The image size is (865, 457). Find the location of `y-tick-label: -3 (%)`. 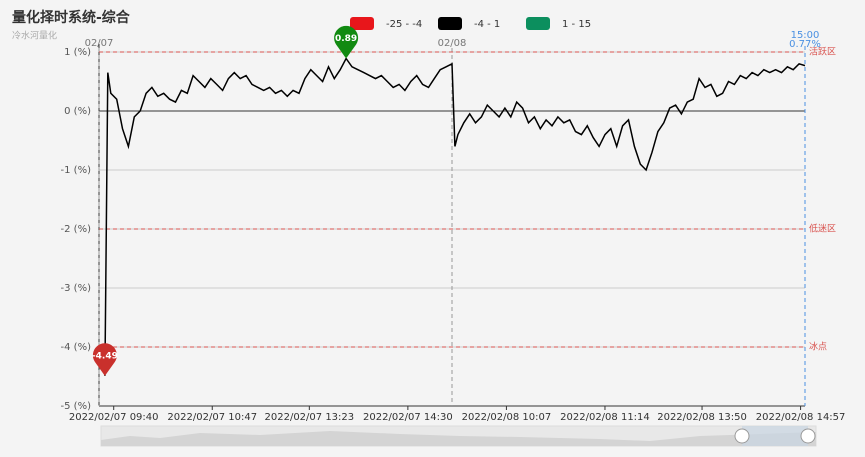

y-tick-label: -3 (%) is located at coordinates (76, 288).